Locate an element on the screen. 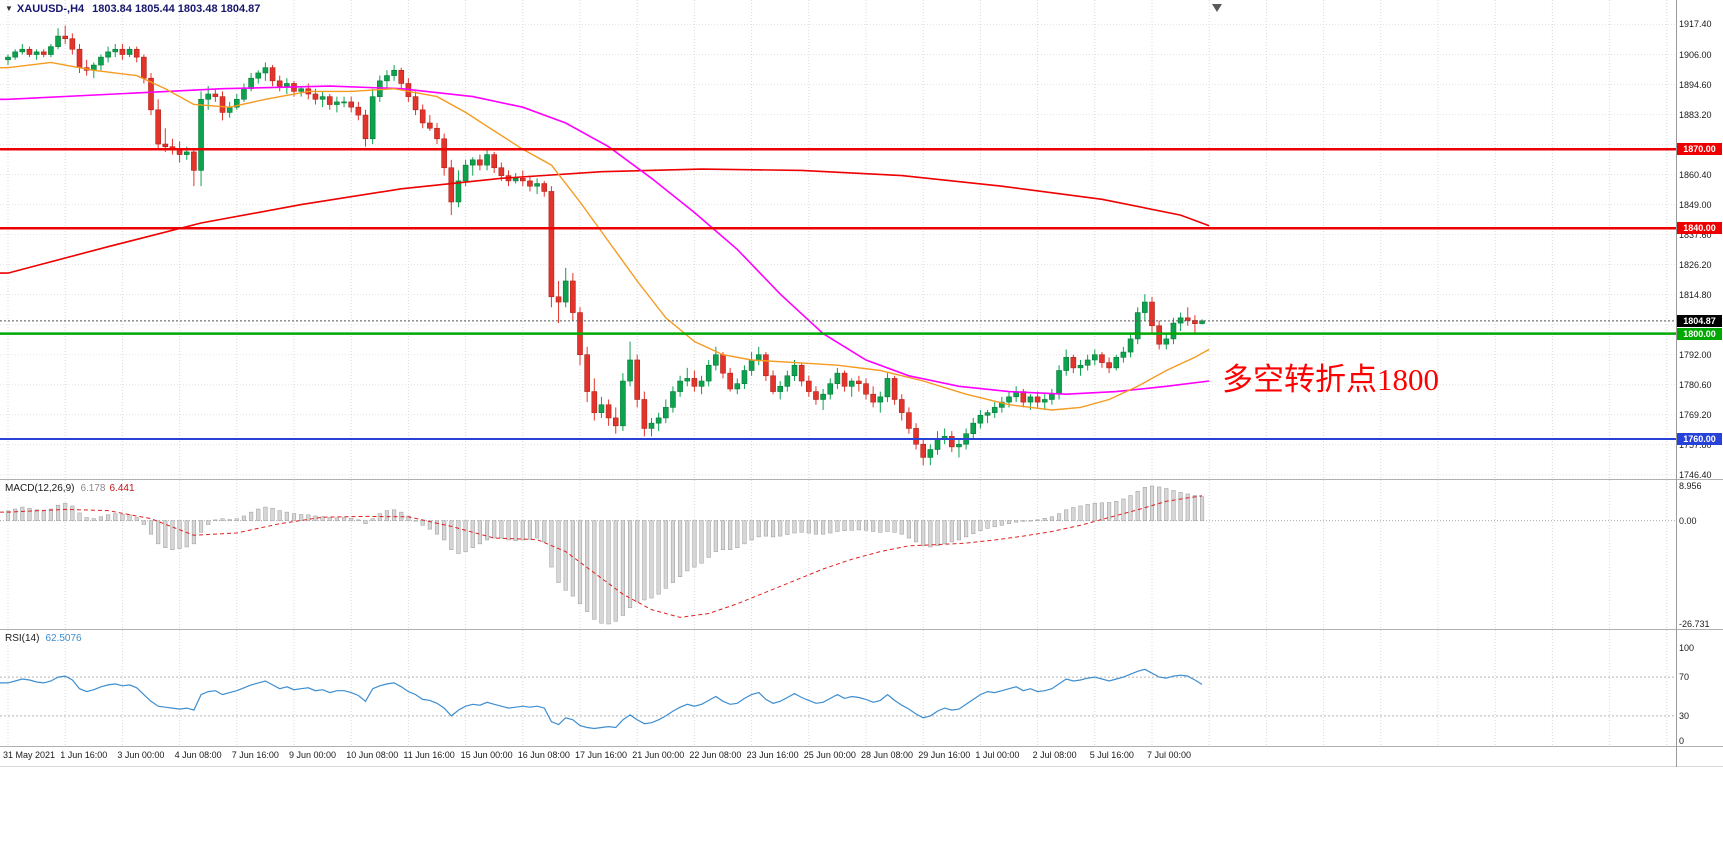 The width and height of the screenshot is (1723, 843). rsi-panel-canvas is located at coordinates (838, 688).